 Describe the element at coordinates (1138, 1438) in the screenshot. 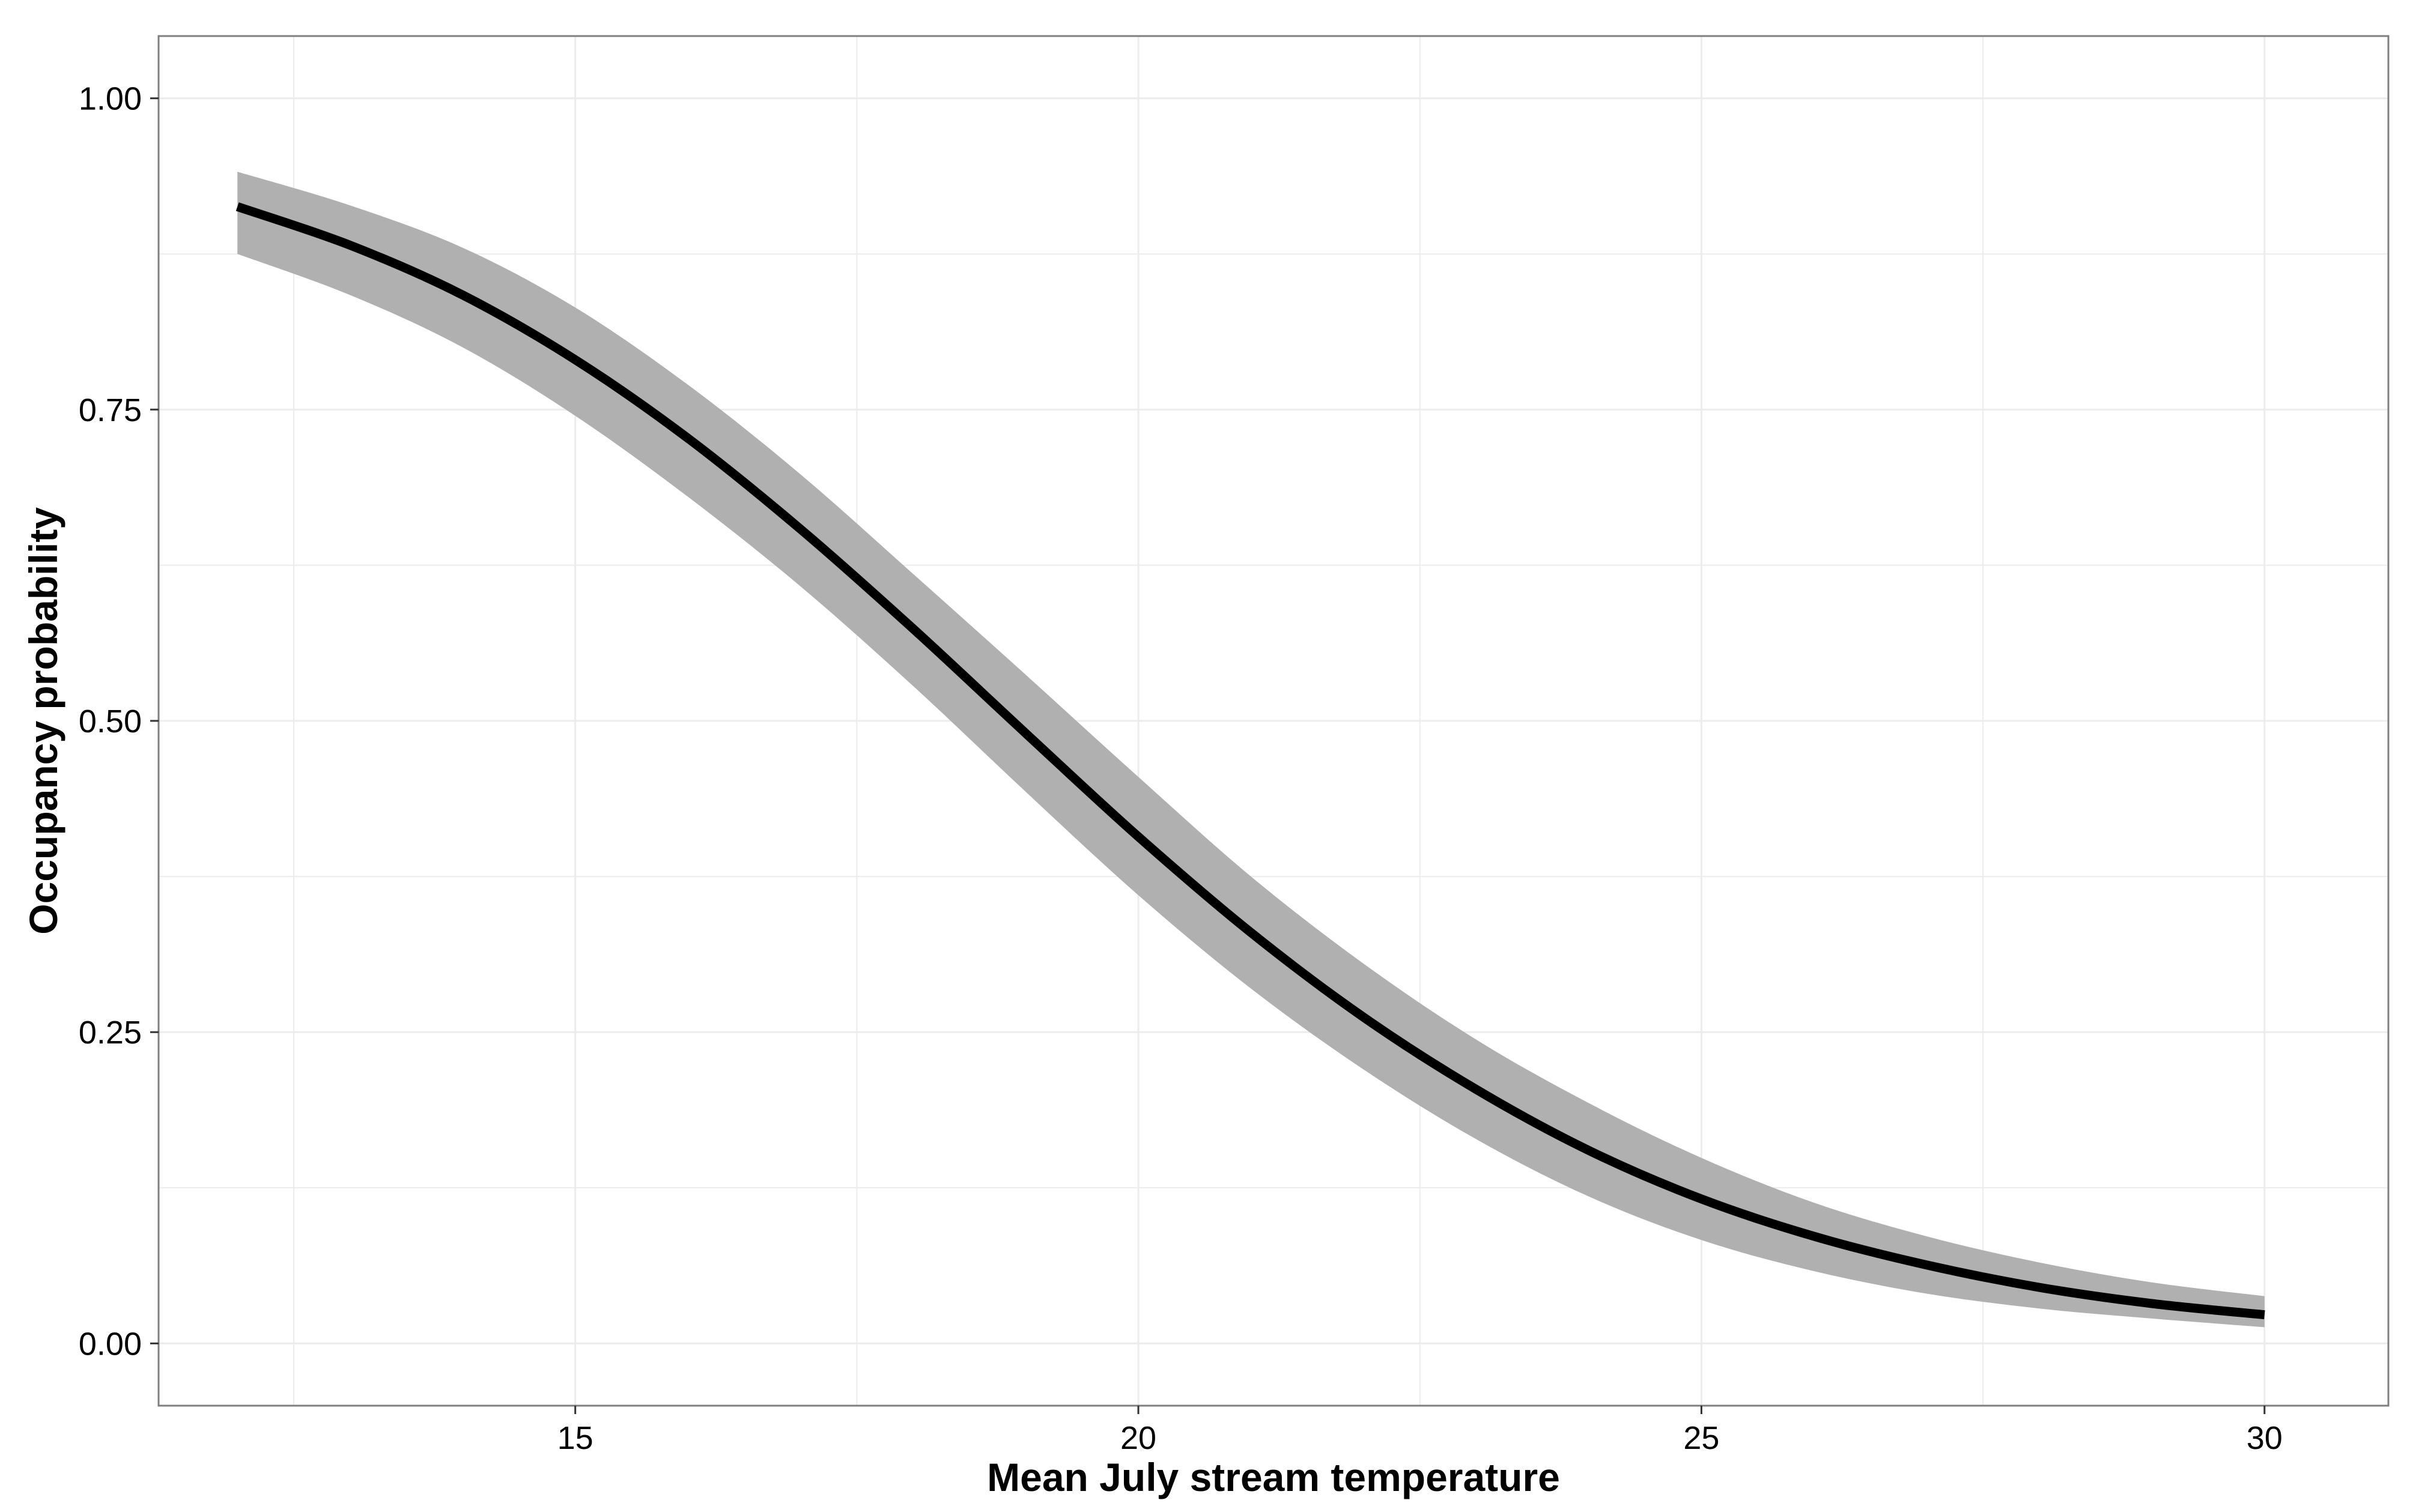

I see `x-tick-label: 20` at that location.